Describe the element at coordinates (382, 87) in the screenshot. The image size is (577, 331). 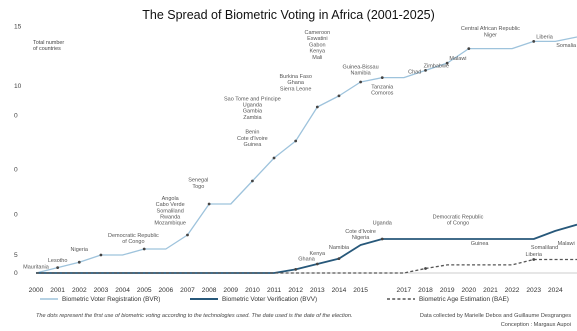
I see `annotation-label: Tanzania` at that location.